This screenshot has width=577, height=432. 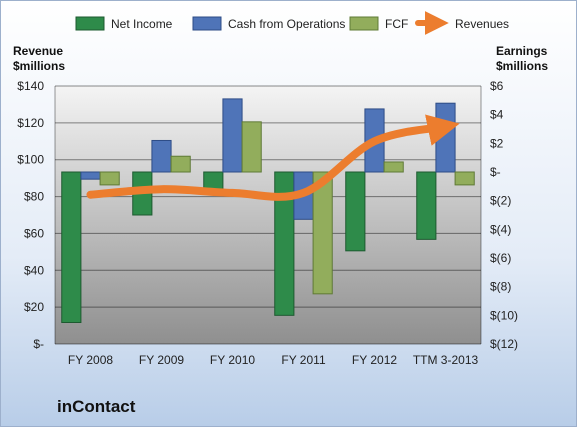 What do you see at coordinates (30, 160) in the screenshot?
I see `left-tick-label: $100` at bounding box center [30, 160].